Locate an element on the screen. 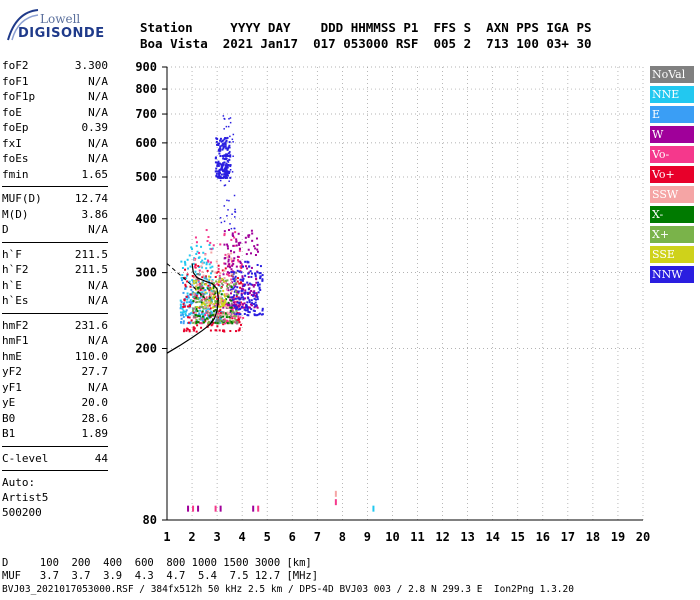  legend-item-nnw: NNW is located at coordinates (672, 274).